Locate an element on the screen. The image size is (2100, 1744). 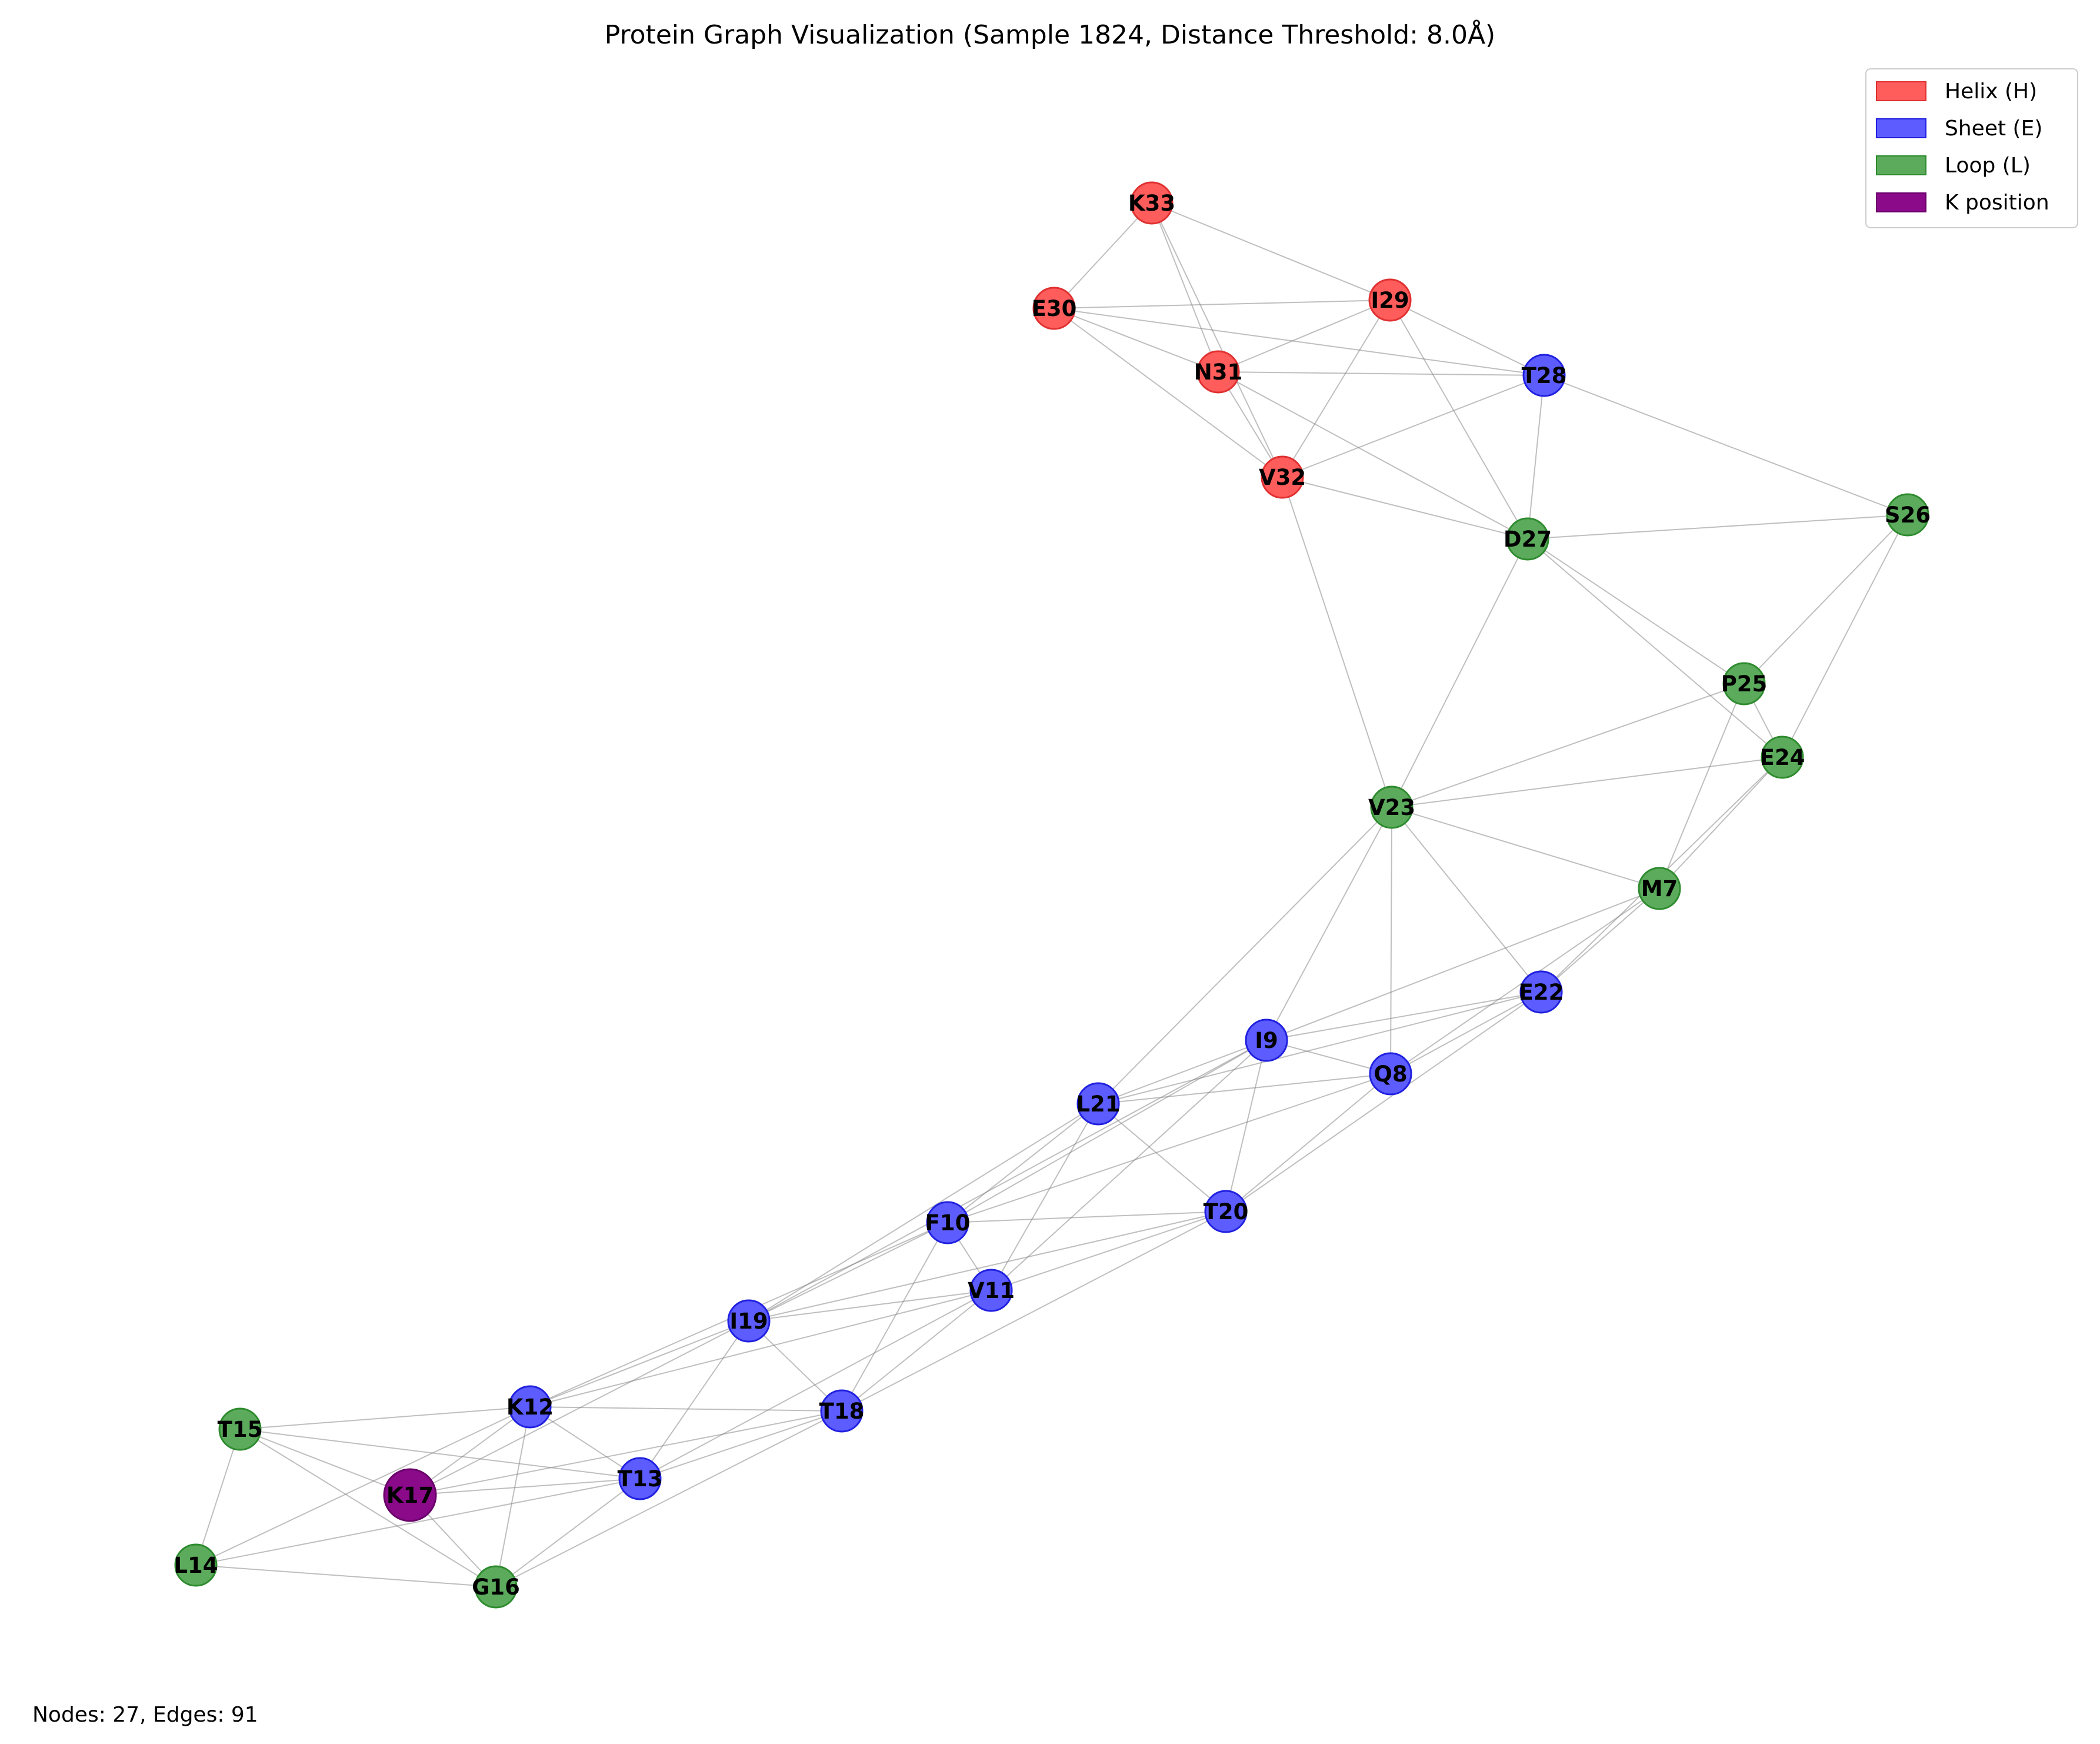
node-label: L14 is located at coordinates (196, 1565).